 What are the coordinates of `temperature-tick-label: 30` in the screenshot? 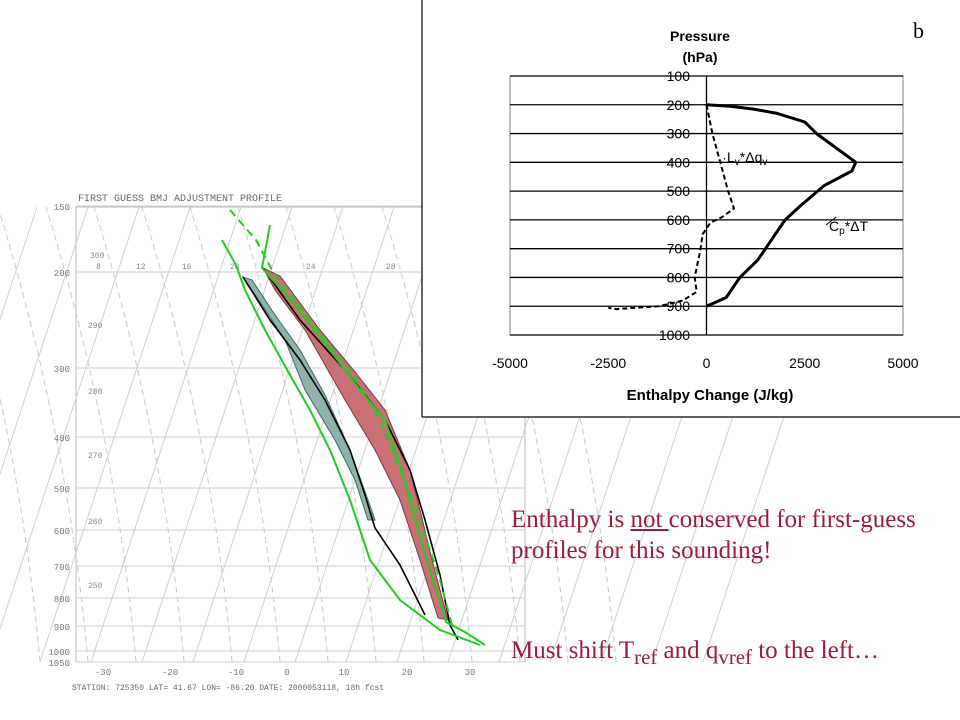 It's located at (470, 673).